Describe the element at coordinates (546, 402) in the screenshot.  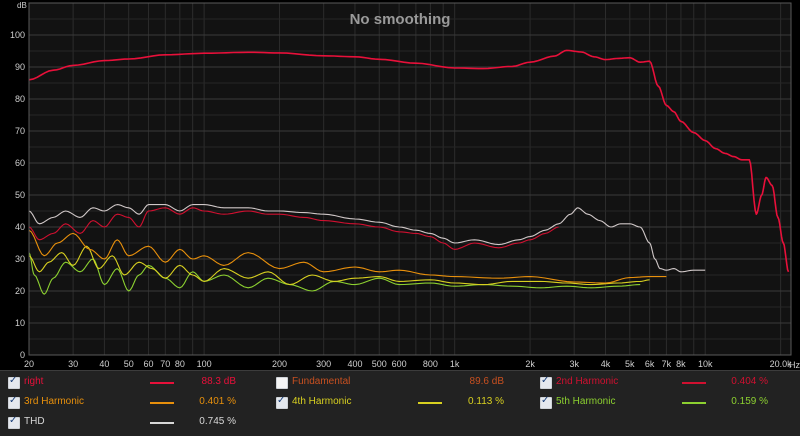
I see `checkbox-5th-harmonic` at that location.